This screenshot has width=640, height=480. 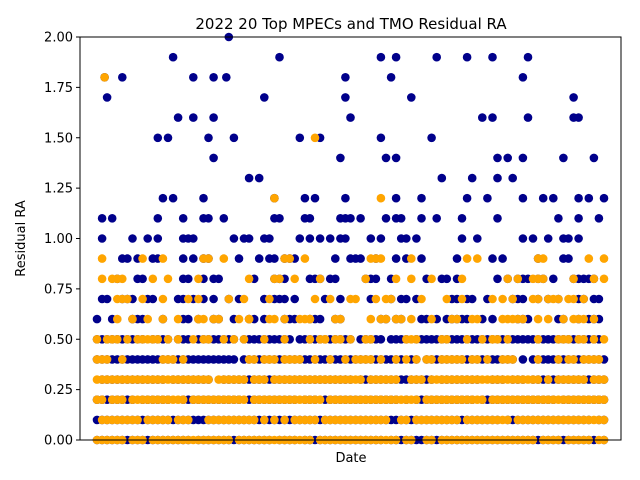 What do you see at coordinates (351, 24) in the screenshot?
I see `chart-title: 2022 20 Top MPECs and TMO Residual RA` at bounding box center [351, 24].